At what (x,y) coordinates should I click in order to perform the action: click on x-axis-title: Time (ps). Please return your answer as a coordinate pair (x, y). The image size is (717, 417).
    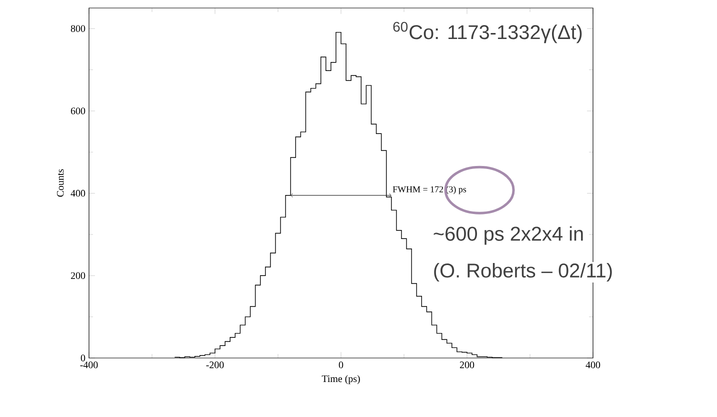
    Looking at the image, I should click on (341, 379).